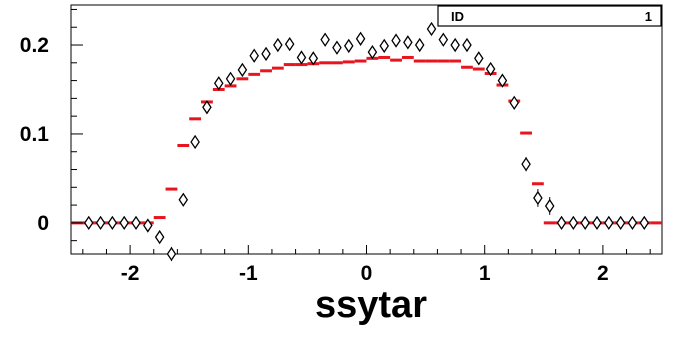 Image resolution: width=679 pixels, height=339 pixels. Describe the element at coordinates (367, 273) in the screenshot. I see `x-tick-label: 0` at that location.